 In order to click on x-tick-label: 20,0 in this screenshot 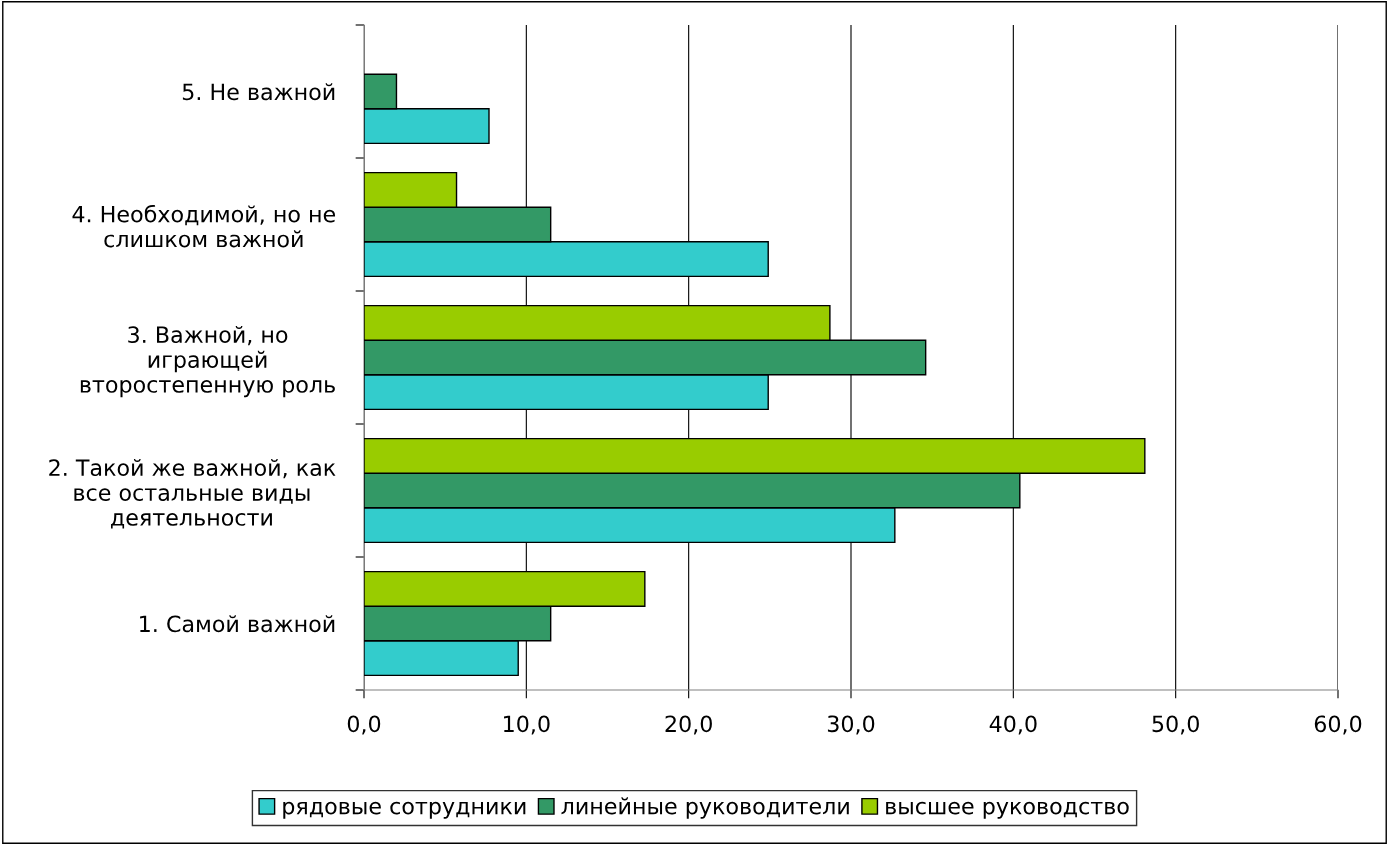, I will do `click(688, 725)`.